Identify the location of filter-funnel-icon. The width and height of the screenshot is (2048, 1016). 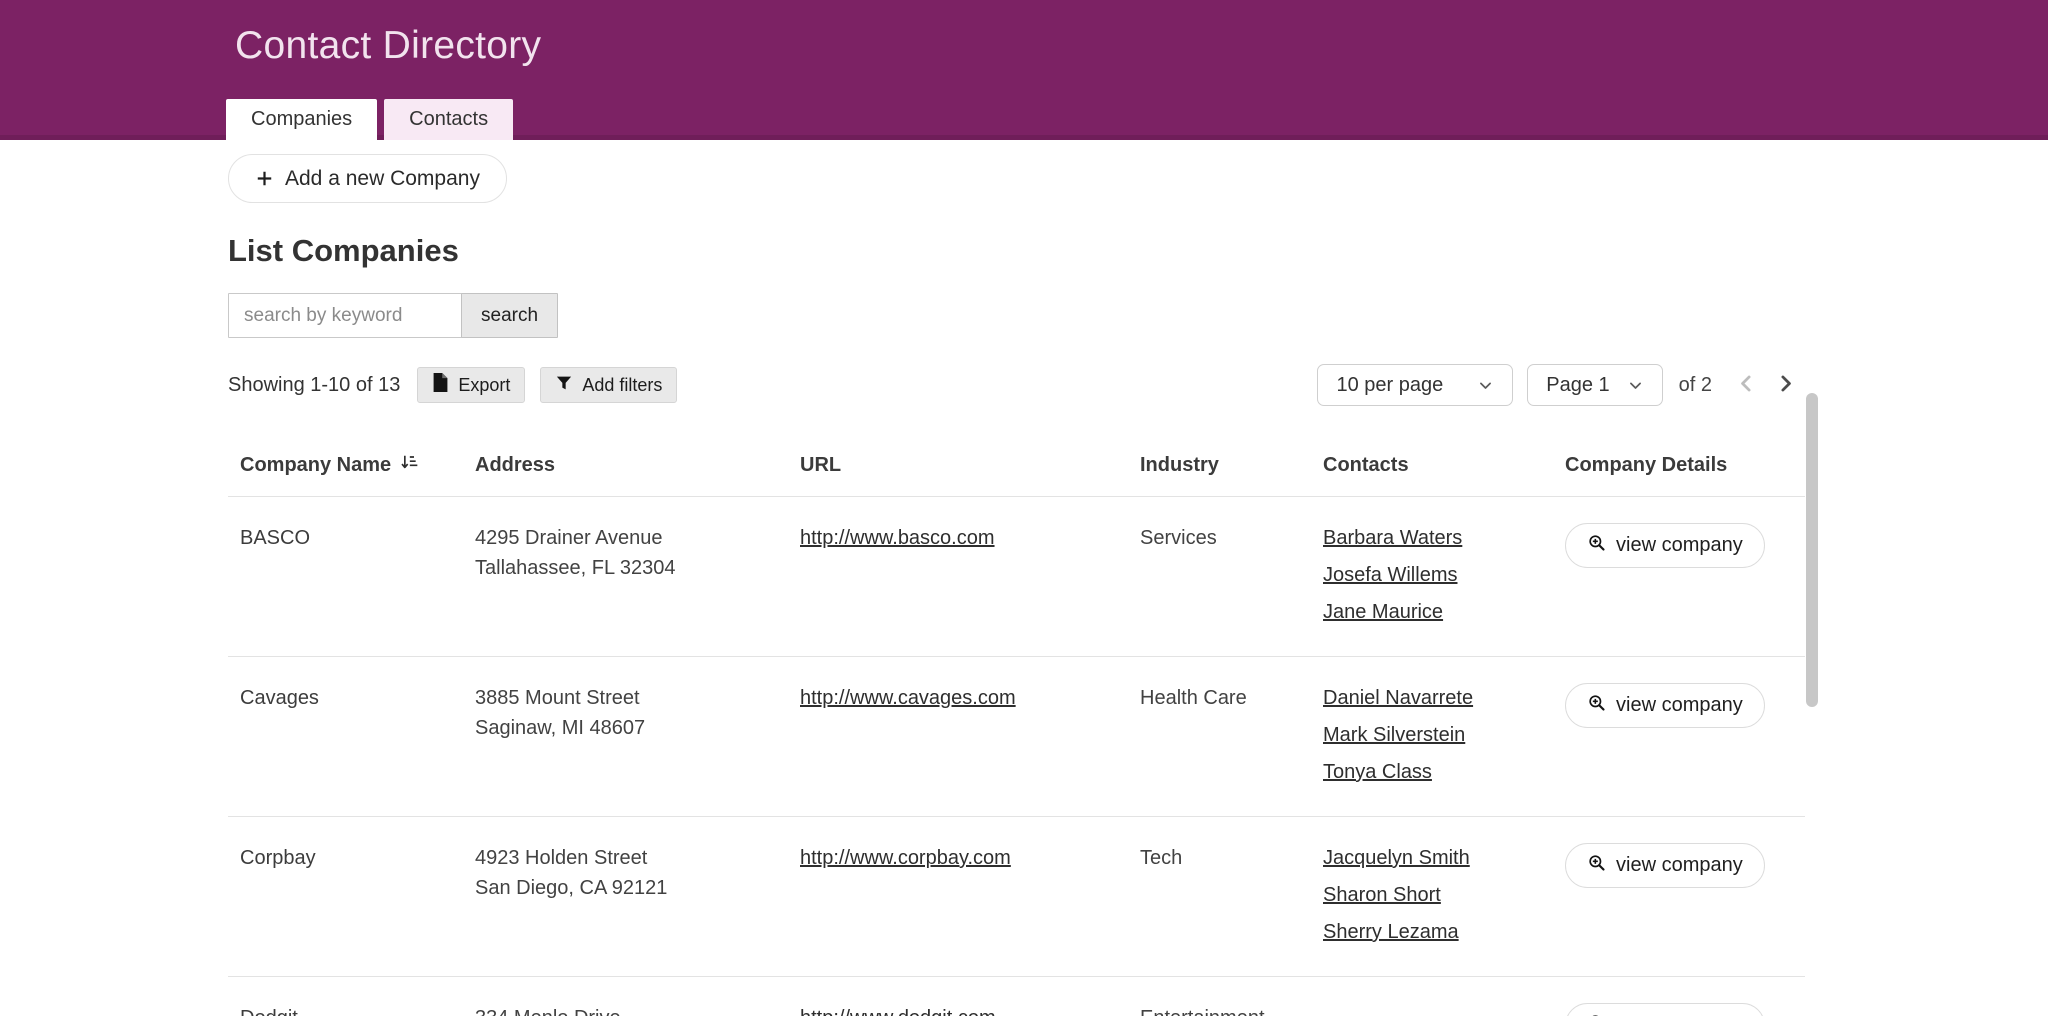
(564, 385).